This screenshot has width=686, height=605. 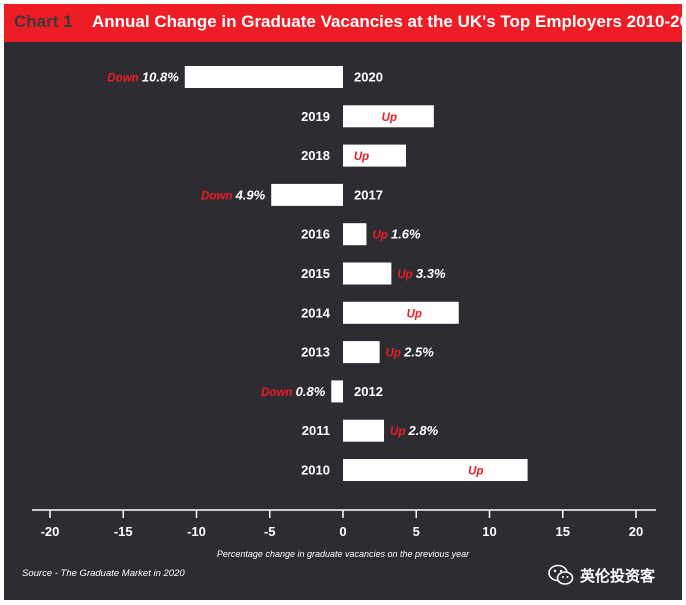 What do you see at coordinates (368, 391) in the screenshot?
I see `year-label-2012: 2012` at bounding box center [368, 391].